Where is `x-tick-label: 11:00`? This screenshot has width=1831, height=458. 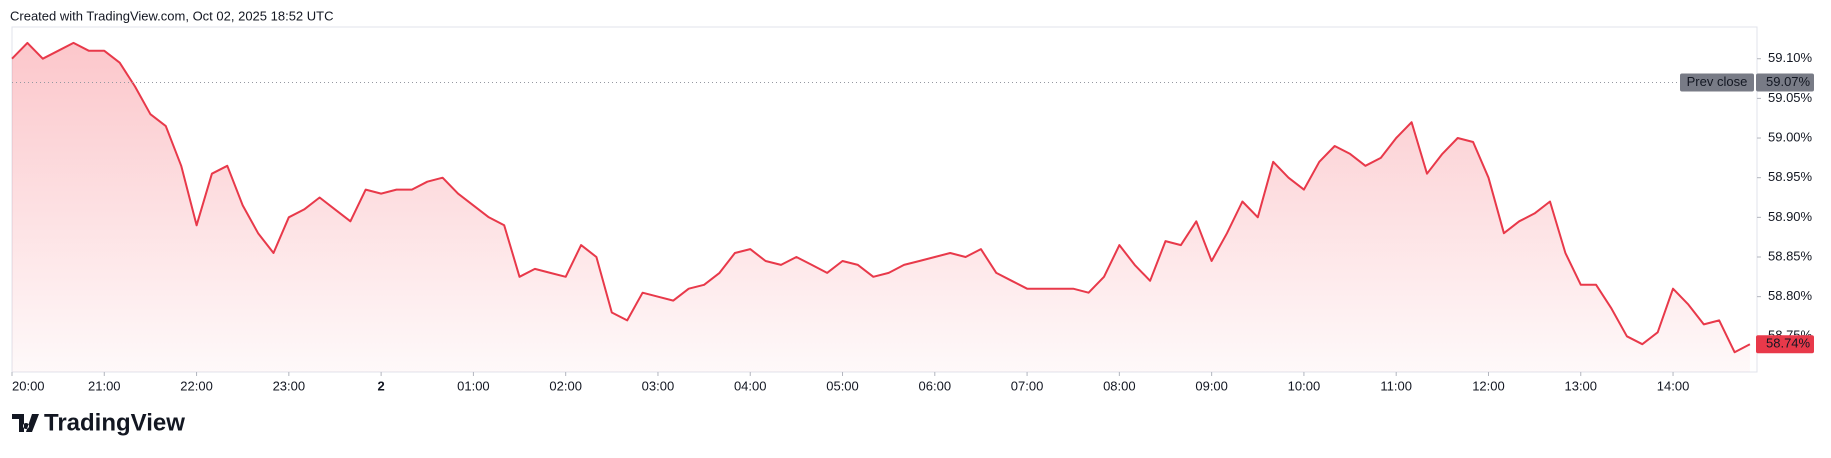
x-tick-label: 11:00 is located at coordinates (1396, 385).